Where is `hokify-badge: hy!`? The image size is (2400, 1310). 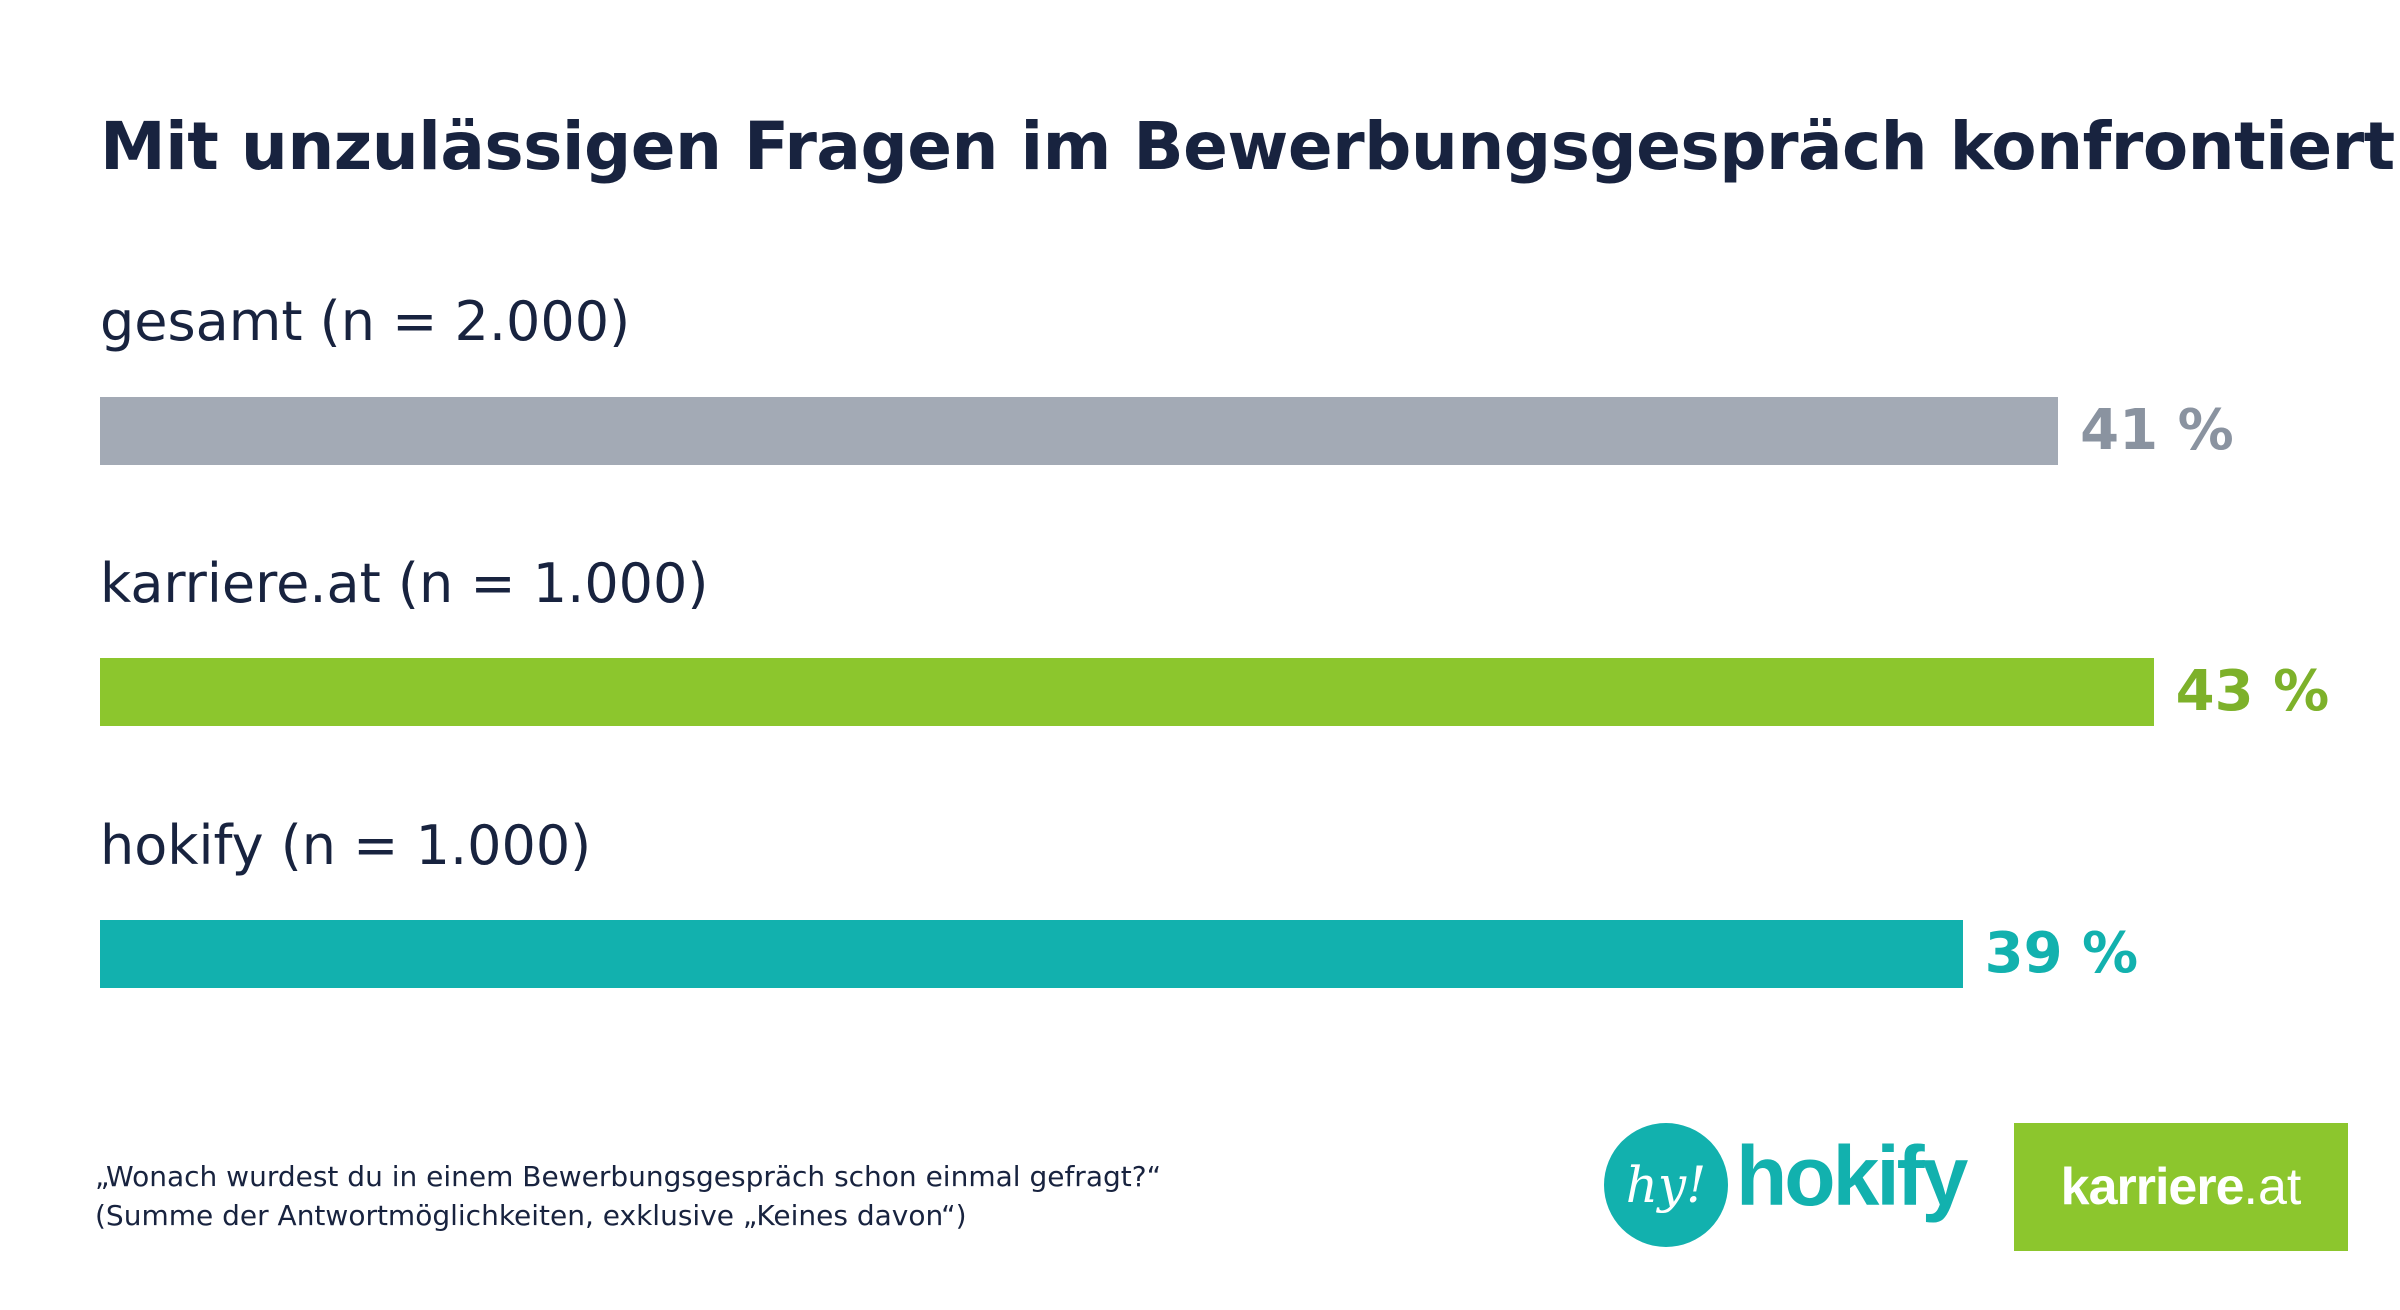 hokify-badge: hy! is located at coordinates (1666, 1185).